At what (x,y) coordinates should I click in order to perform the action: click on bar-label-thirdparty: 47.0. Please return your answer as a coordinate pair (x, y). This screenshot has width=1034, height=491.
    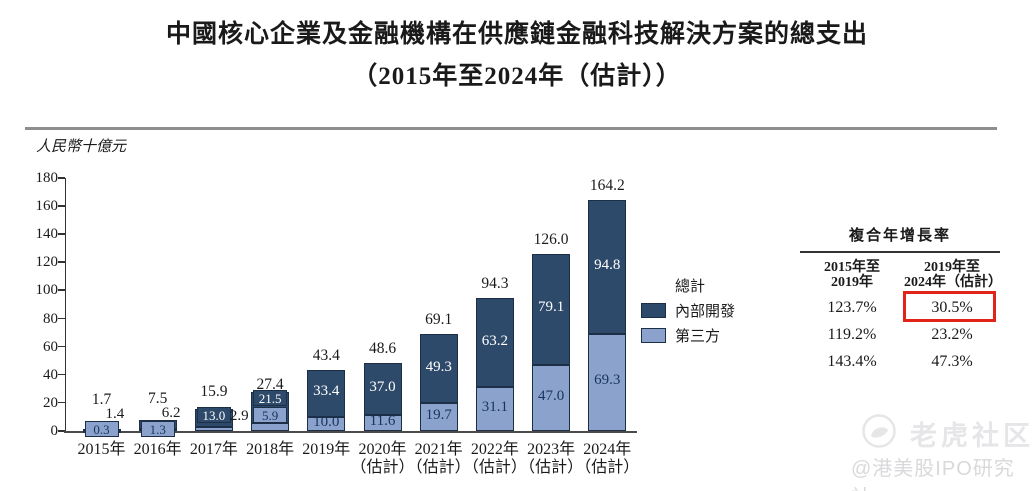
    Looking at the image, I should click on (551, 395).